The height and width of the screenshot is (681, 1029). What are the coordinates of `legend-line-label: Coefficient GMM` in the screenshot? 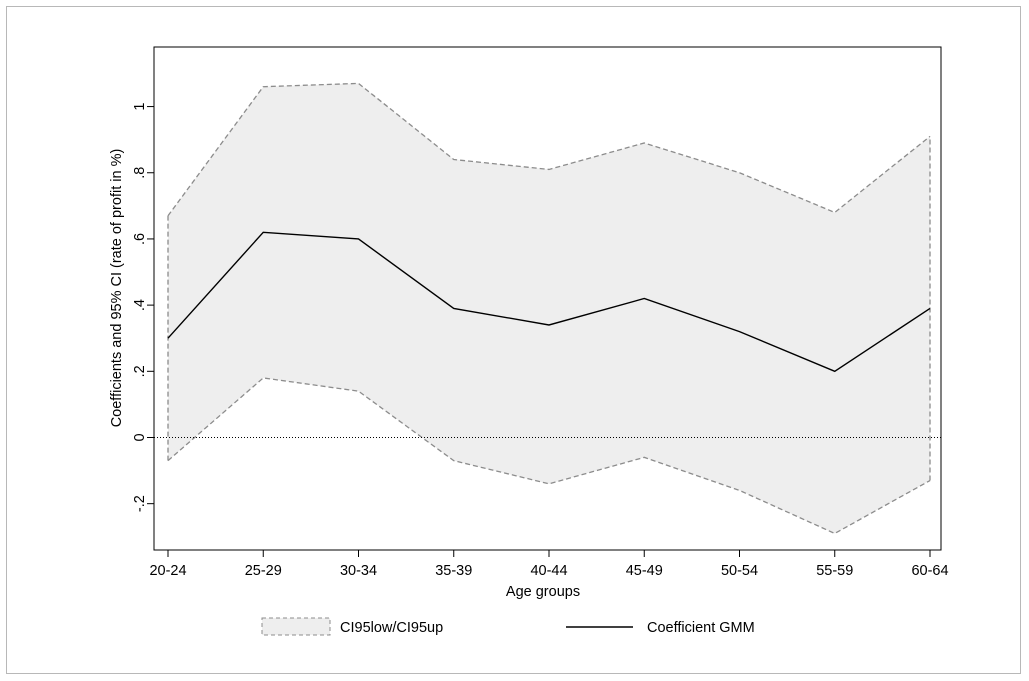 It's located at (701, 628).